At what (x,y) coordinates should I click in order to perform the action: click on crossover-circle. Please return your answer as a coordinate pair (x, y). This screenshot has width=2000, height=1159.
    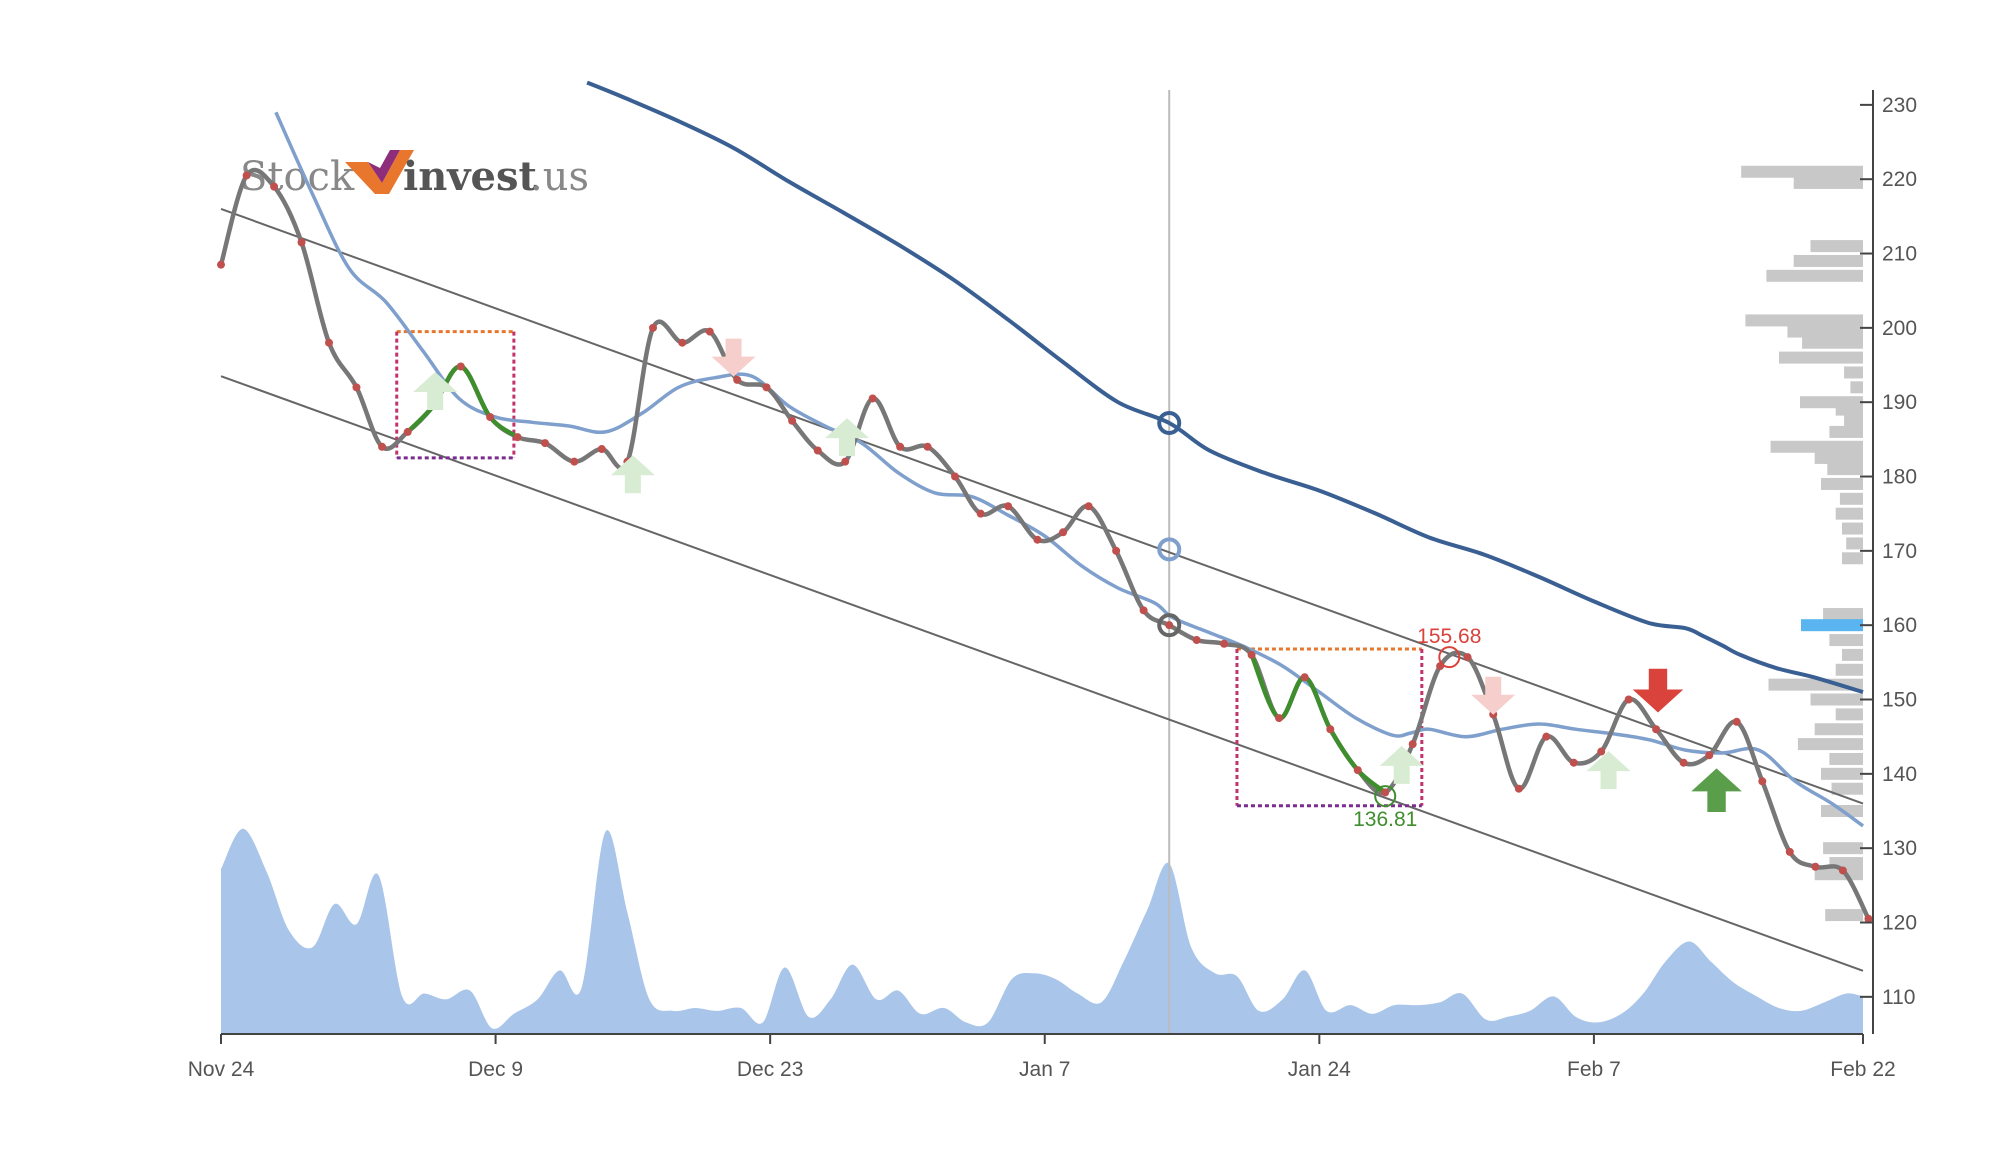
    Looking at the image, I should click on (1169, 625).